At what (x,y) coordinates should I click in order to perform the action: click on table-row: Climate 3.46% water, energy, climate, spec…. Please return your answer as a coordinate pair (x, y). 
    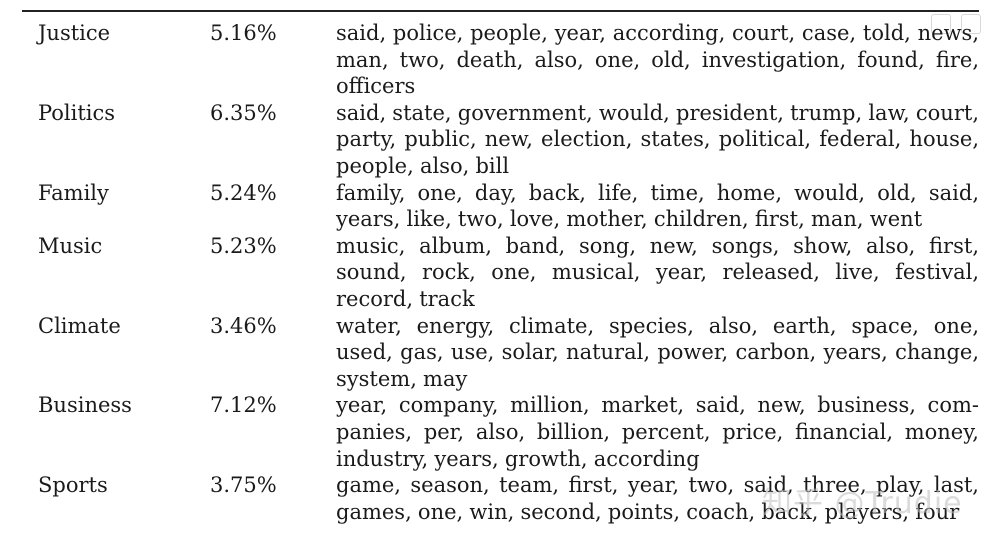
    Looking at the image, I should click on (500, 353).